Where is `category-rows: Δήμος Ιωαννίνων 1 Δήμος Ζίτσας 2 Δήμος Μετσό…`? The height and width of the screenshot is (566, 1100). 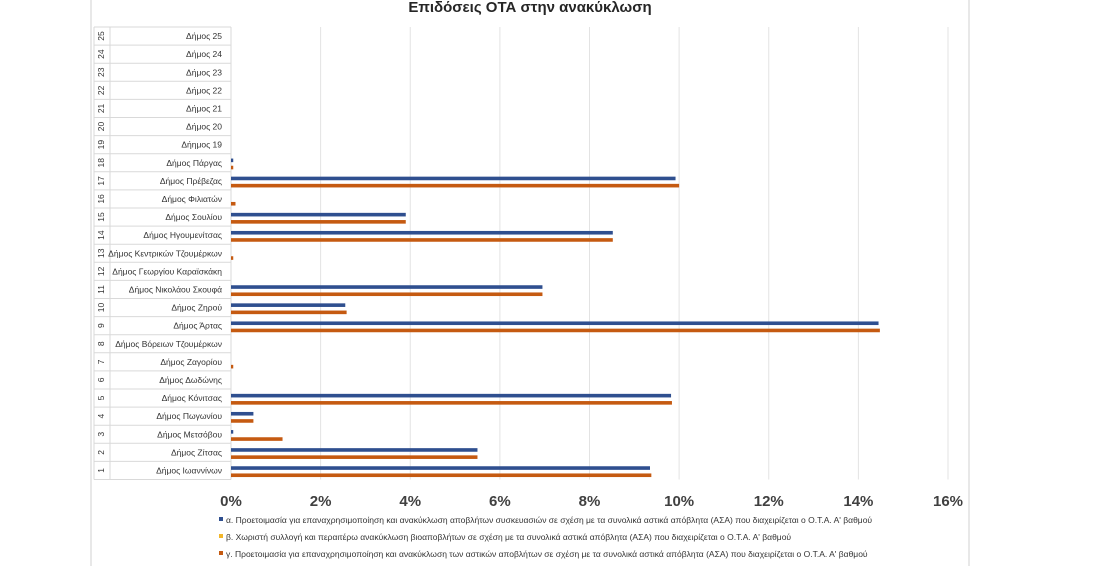 category-rows: Δήμος Ιωαννίνων 1 Δήμος Ζίτσας 2 Δήμος Μετσό… is located at coordinates (162, 253).